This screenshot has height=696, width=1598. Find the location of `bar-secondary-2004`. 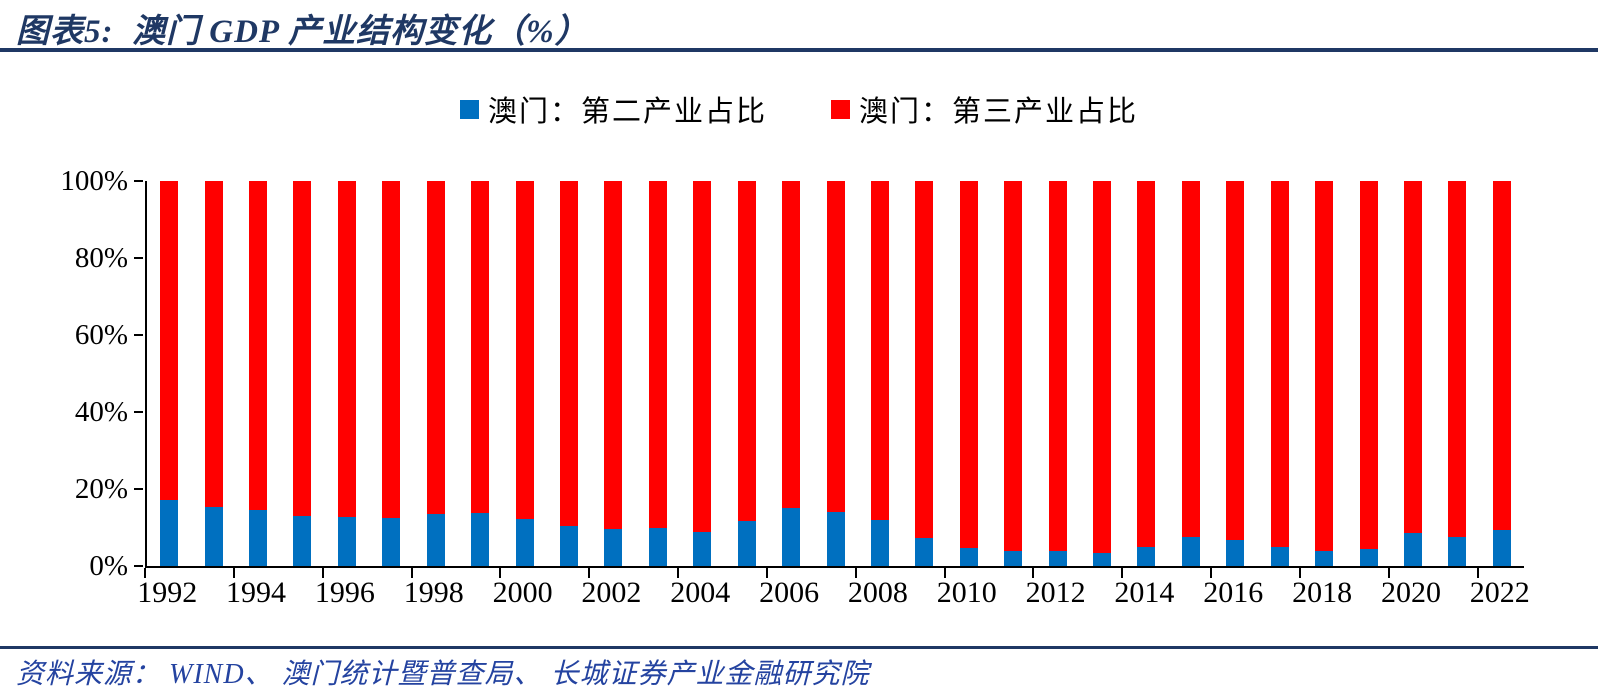

bar-secondary-2004 is located at coordinates (702, 548).